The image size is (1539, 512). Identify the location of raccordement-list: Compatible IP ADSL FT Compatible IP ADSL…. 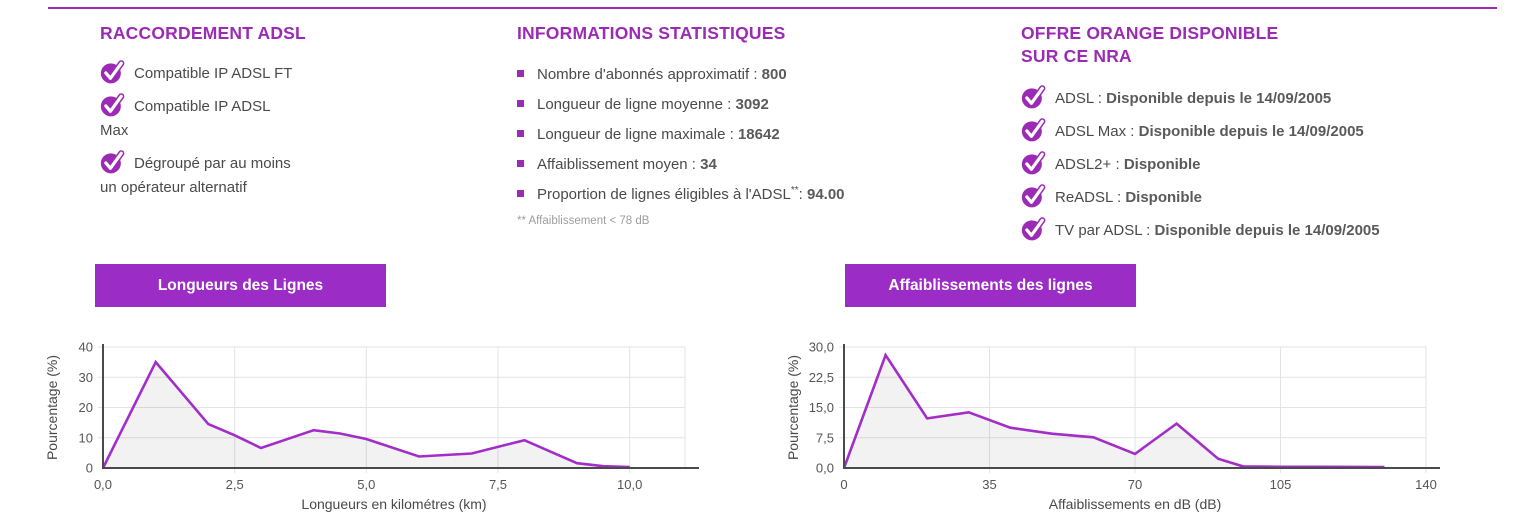
(199, 130).